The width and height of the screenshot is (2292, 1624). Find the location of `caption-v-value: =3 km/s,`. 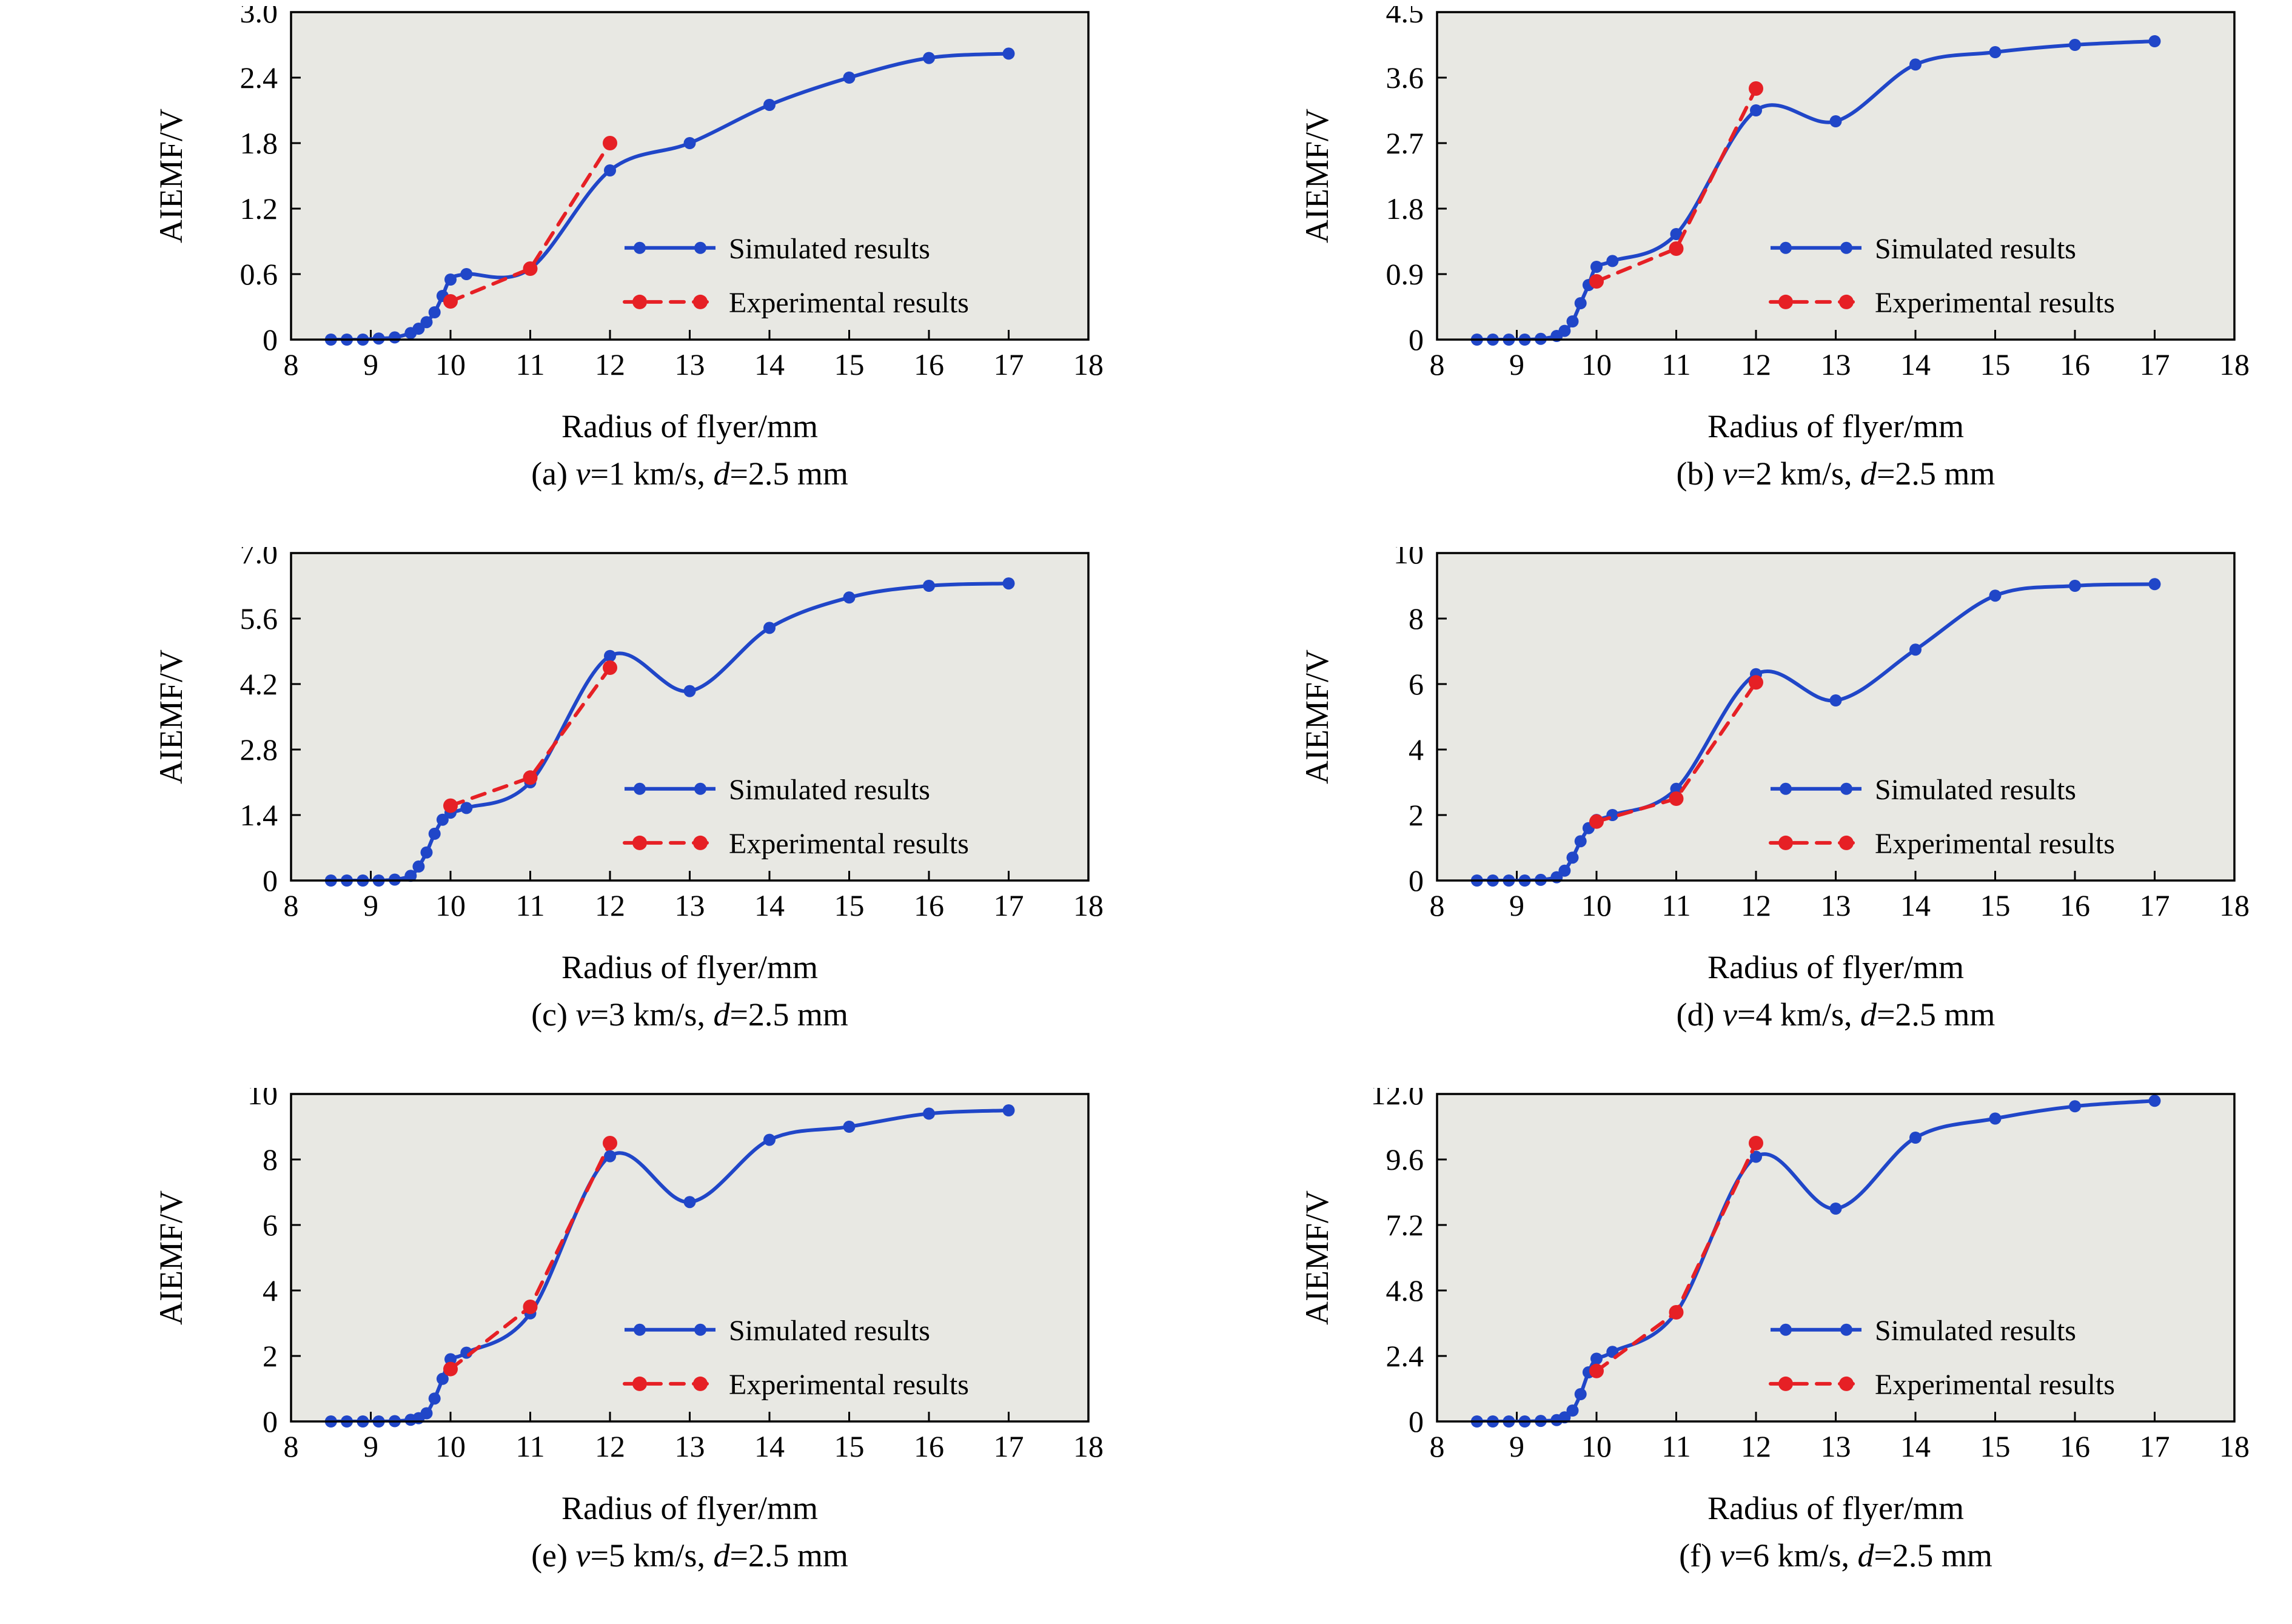

caption-v-value: =3 km/s, is located at coordinates (652, 1015).